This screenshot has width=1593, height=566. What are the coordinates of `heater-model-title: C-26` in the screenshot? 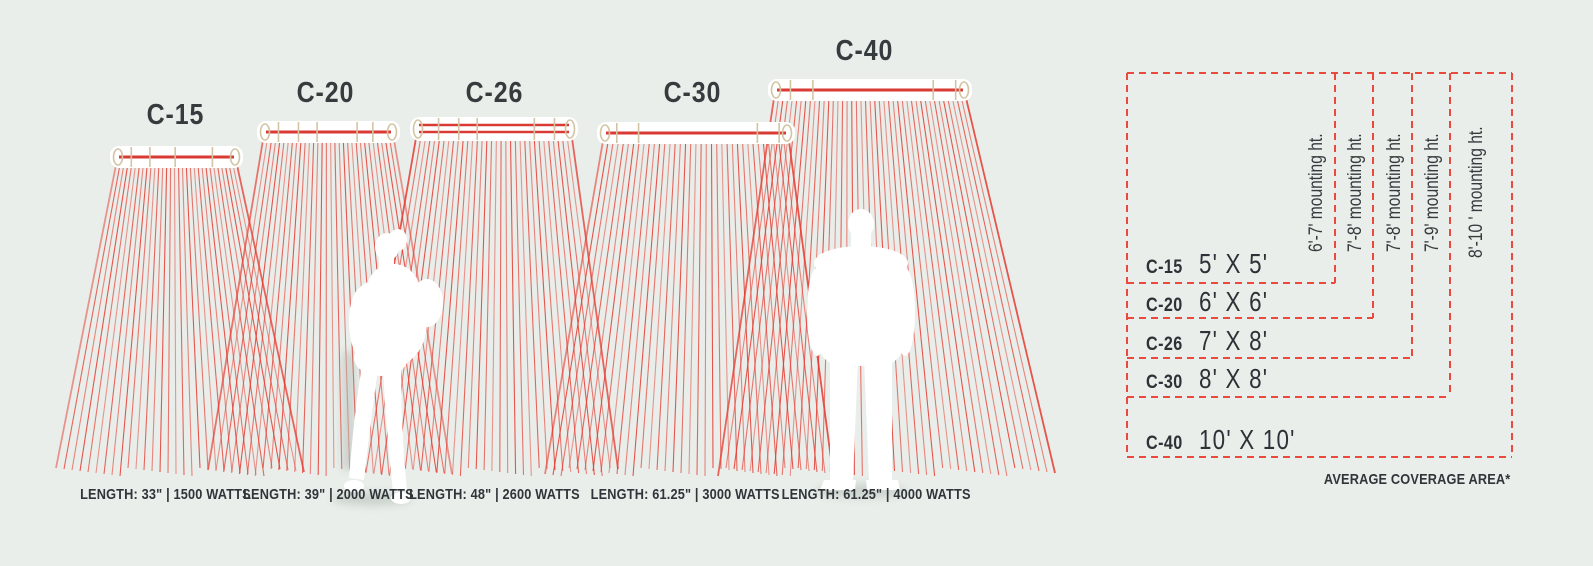 It's located at (494, 93).